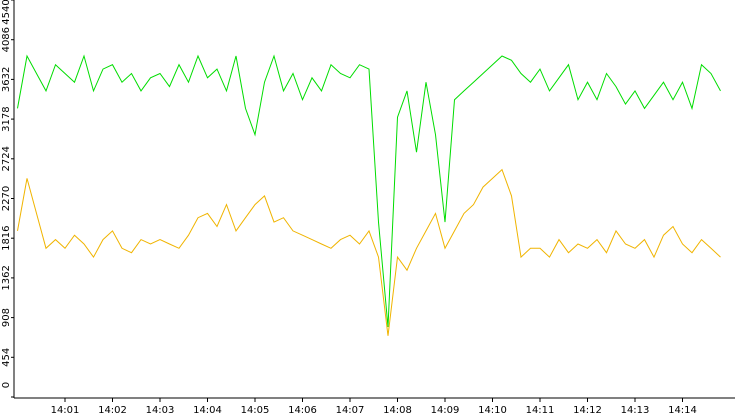 The width and height of the screenshot is (735, 415). What do you see at coordinates (65, 410) in the screenshot?
I see `x-tick-label: 14:01` at bounding box center [65, 410].